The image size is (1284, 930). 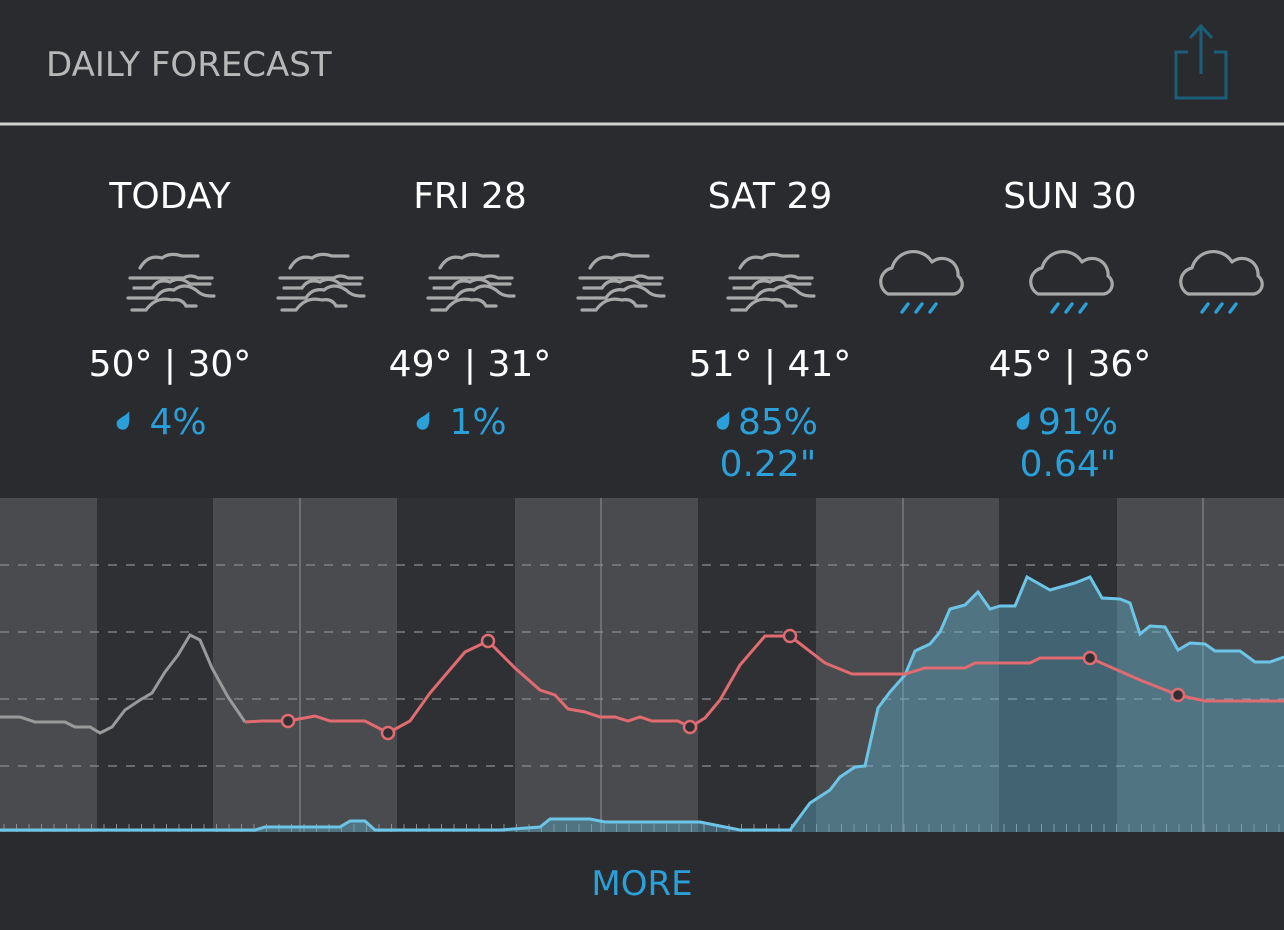 I want to click on weather-icons, so click(x=695, y=281).